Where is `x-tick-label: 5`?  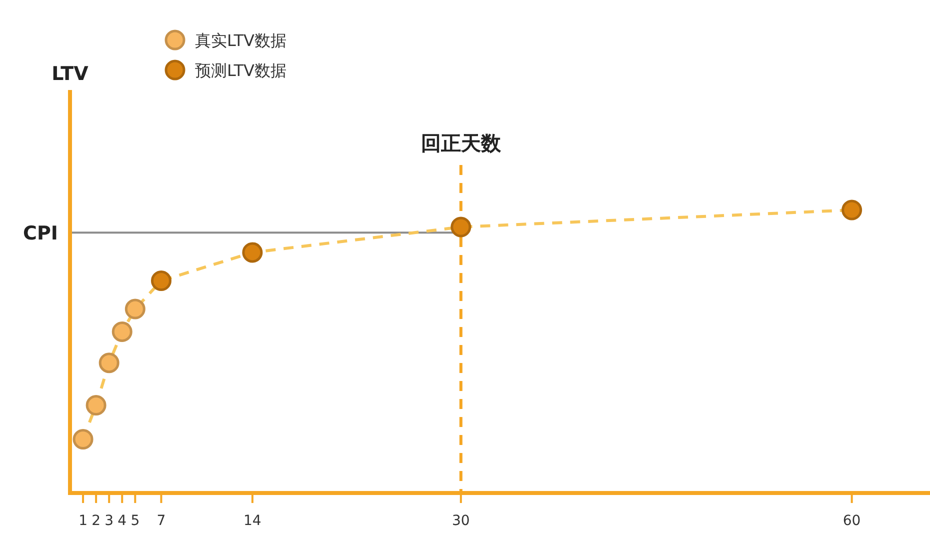
x-tick-label: 5 is located at coordinates (135, 521).